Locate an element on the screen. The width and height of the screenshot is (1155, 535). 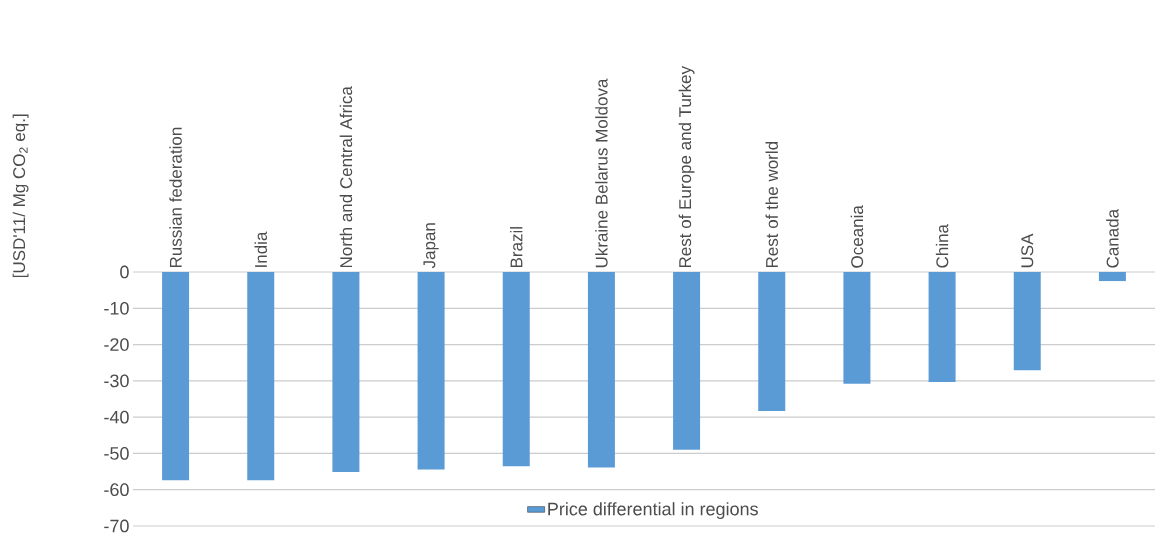
x-tick-label: Canada is located at coordinates (1112, 238).